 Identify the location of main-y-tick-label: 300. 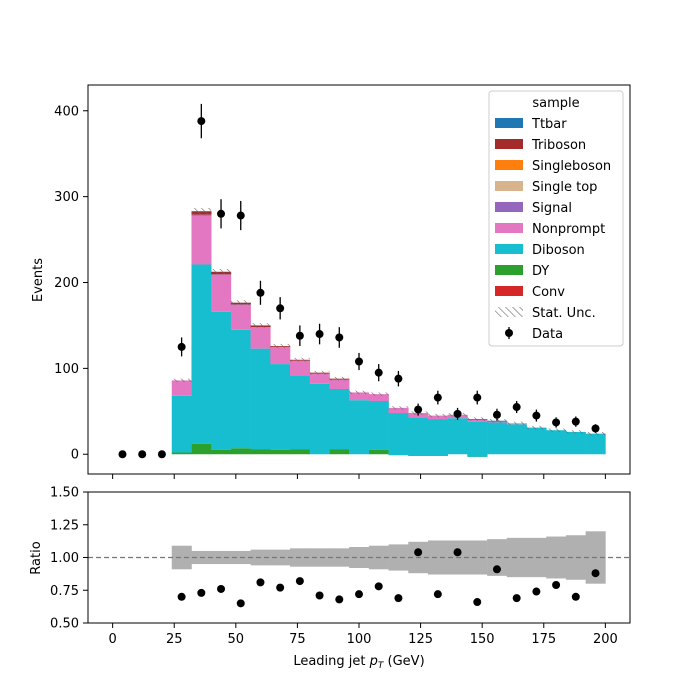
(66, 197).